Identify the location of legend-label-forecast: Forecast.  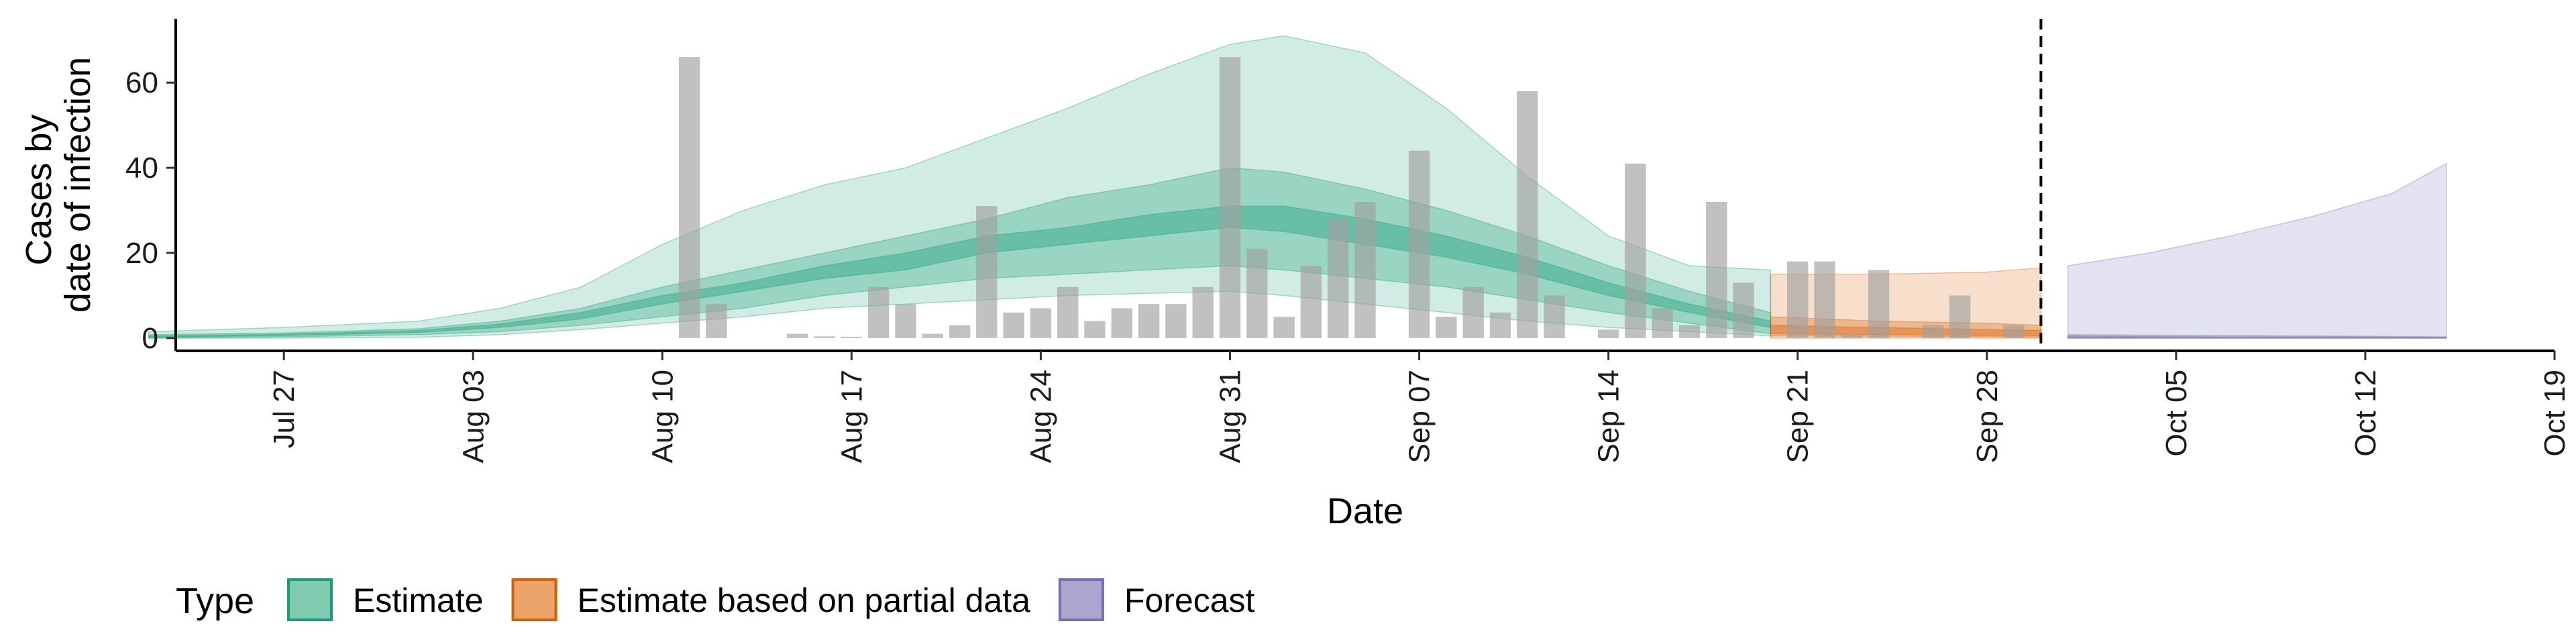
(1189, 600).